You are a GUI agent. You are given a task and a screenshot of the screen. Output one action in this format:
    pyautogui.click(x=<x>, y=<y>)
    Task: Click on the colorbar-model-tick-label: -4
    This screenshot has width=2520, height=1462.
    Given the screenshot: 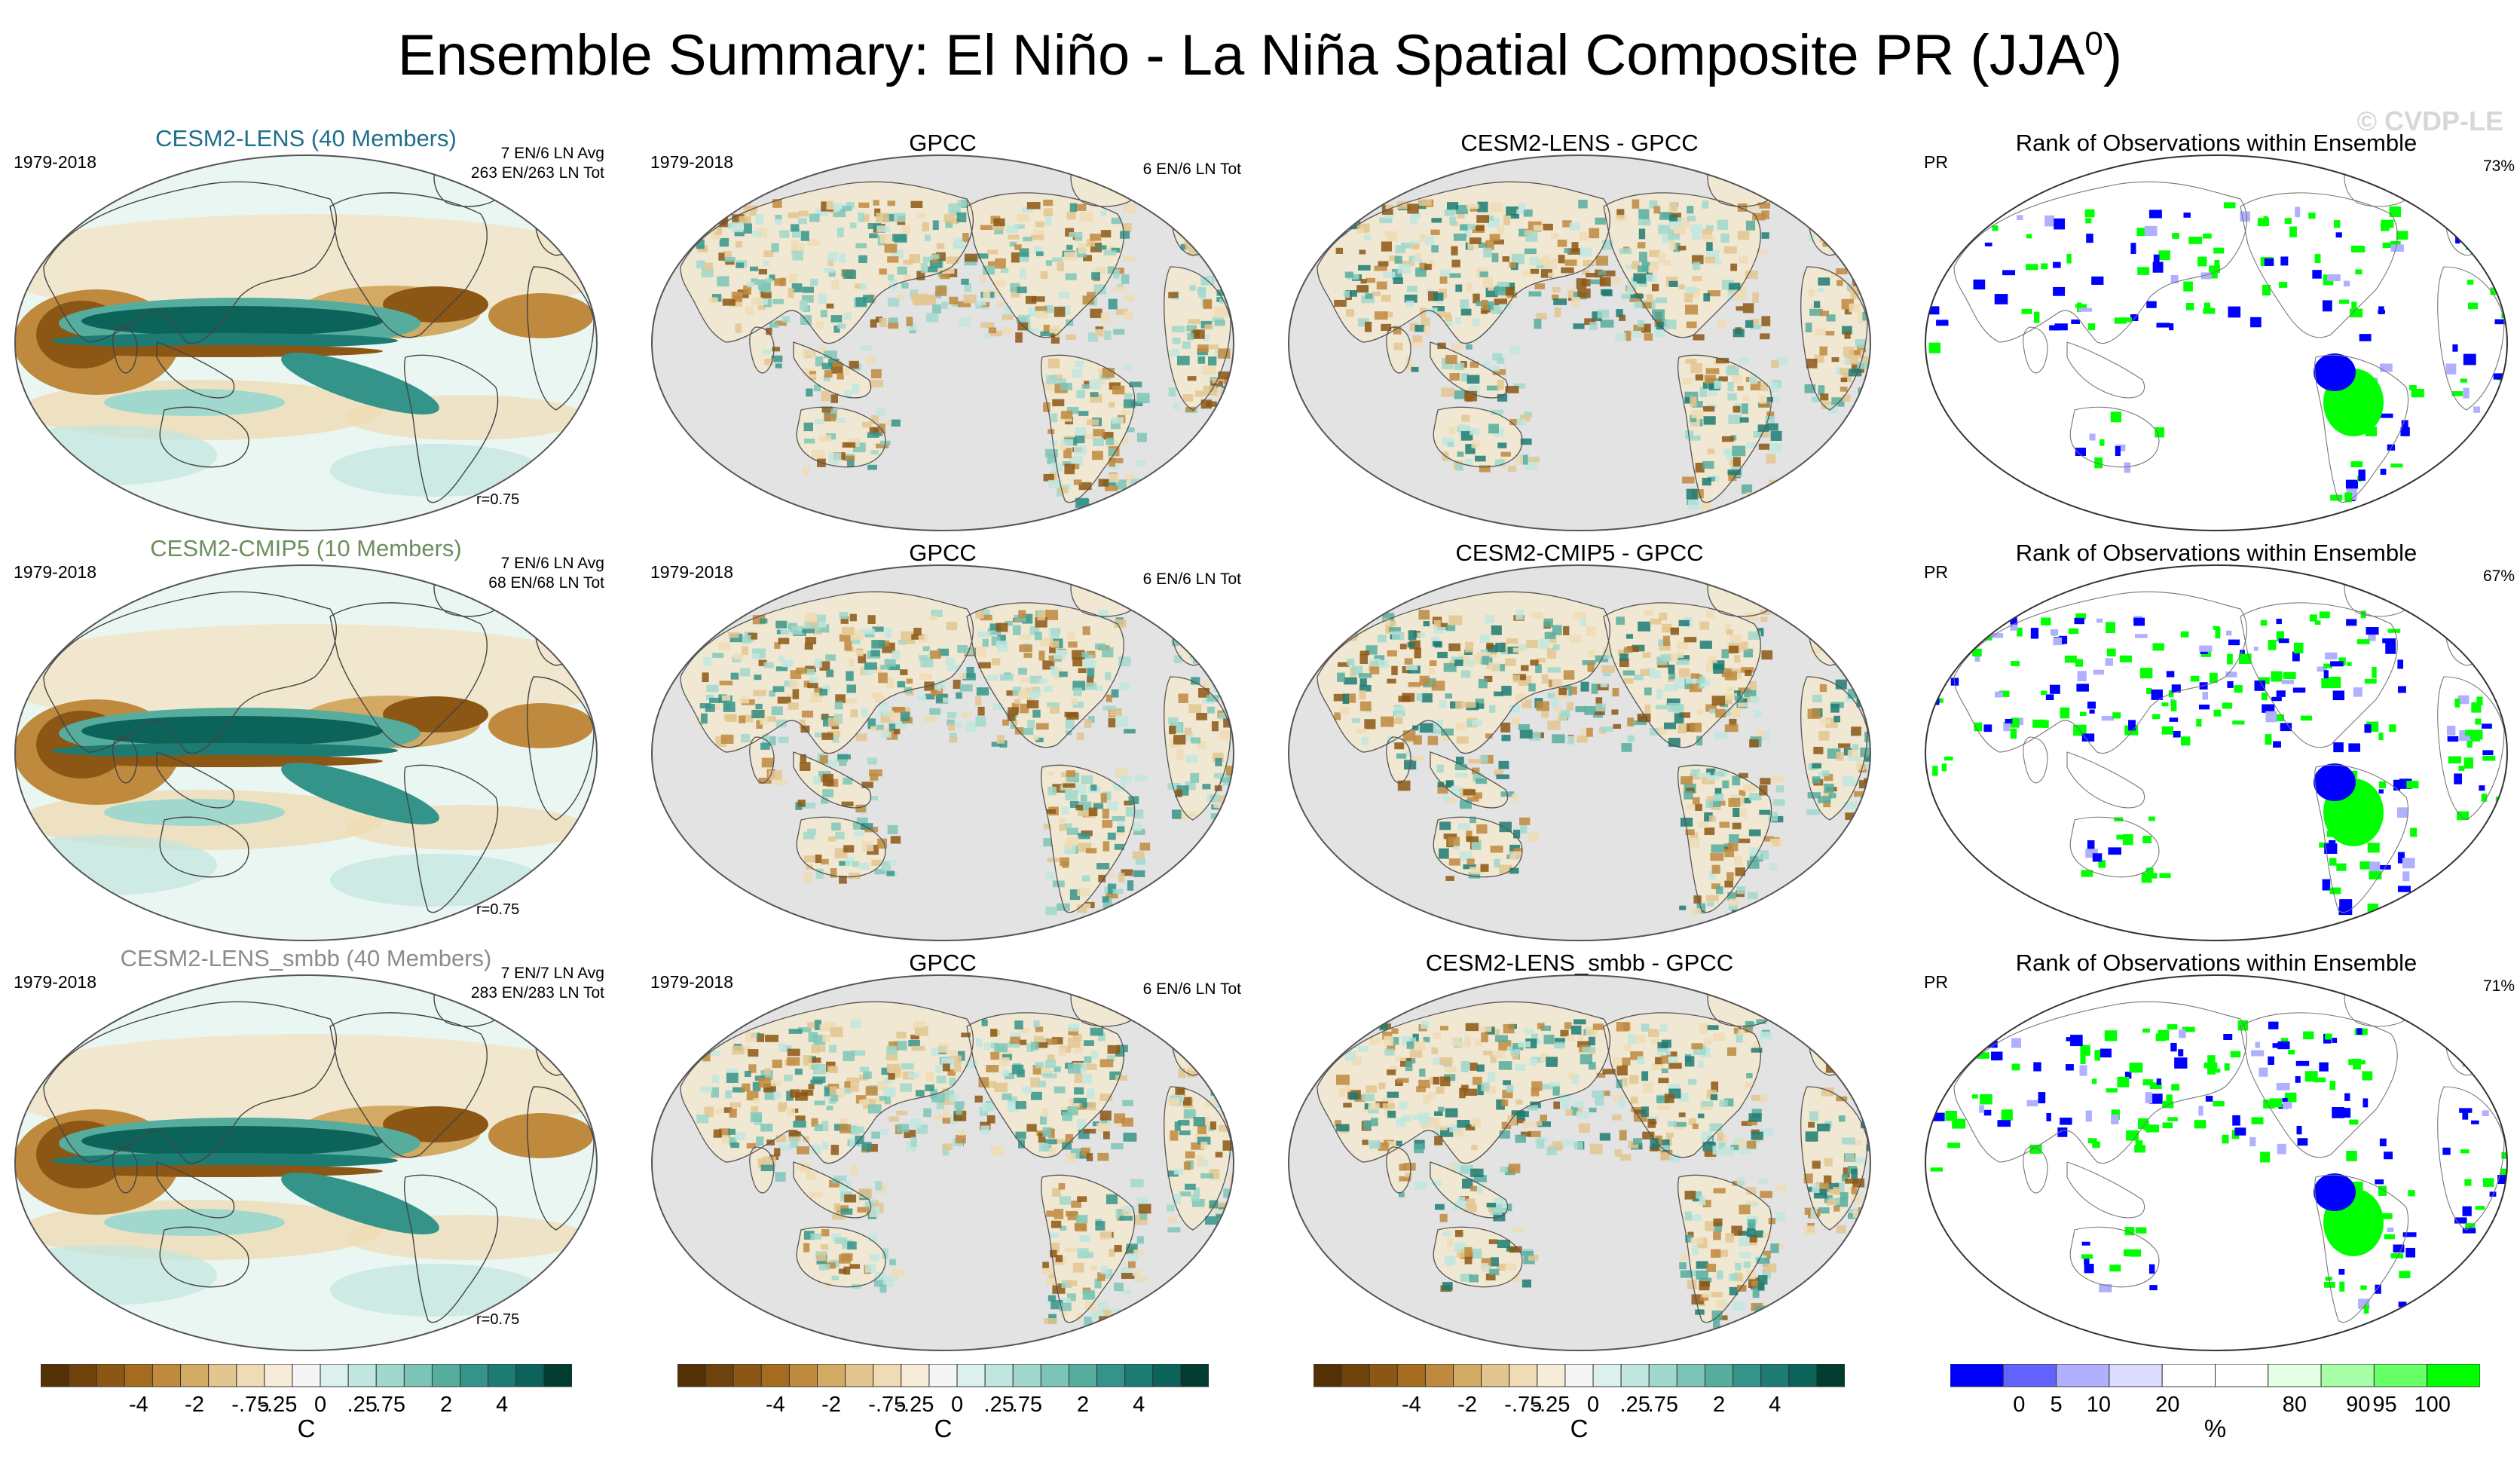 What is the action you would take?
    pyautogui.click(x=138, y=1405)
    